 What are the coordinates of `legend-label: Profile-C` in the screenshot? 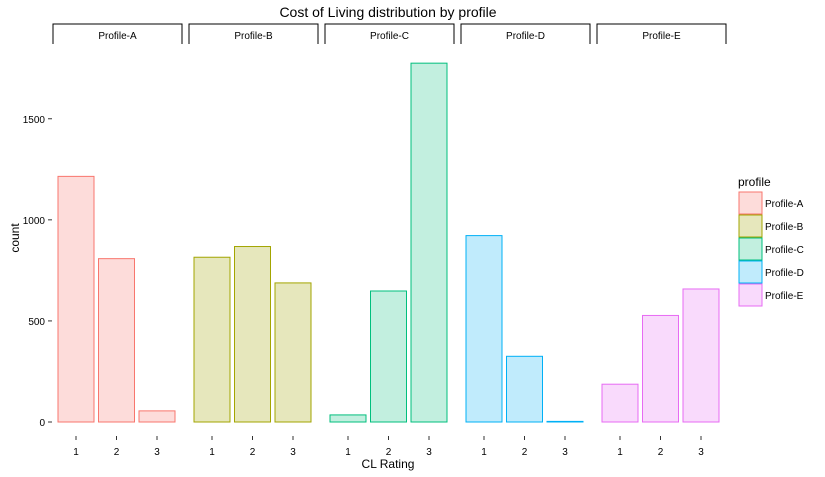 It's located at (784, 250).